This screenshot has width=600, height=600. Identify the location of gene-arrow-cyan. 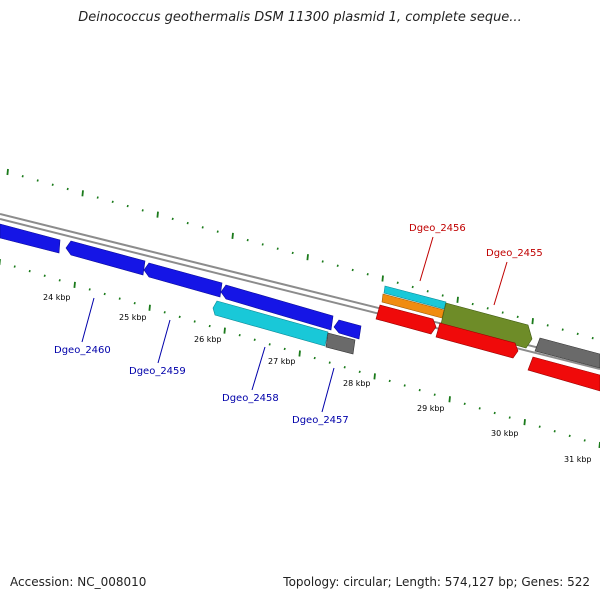
(270, 323).